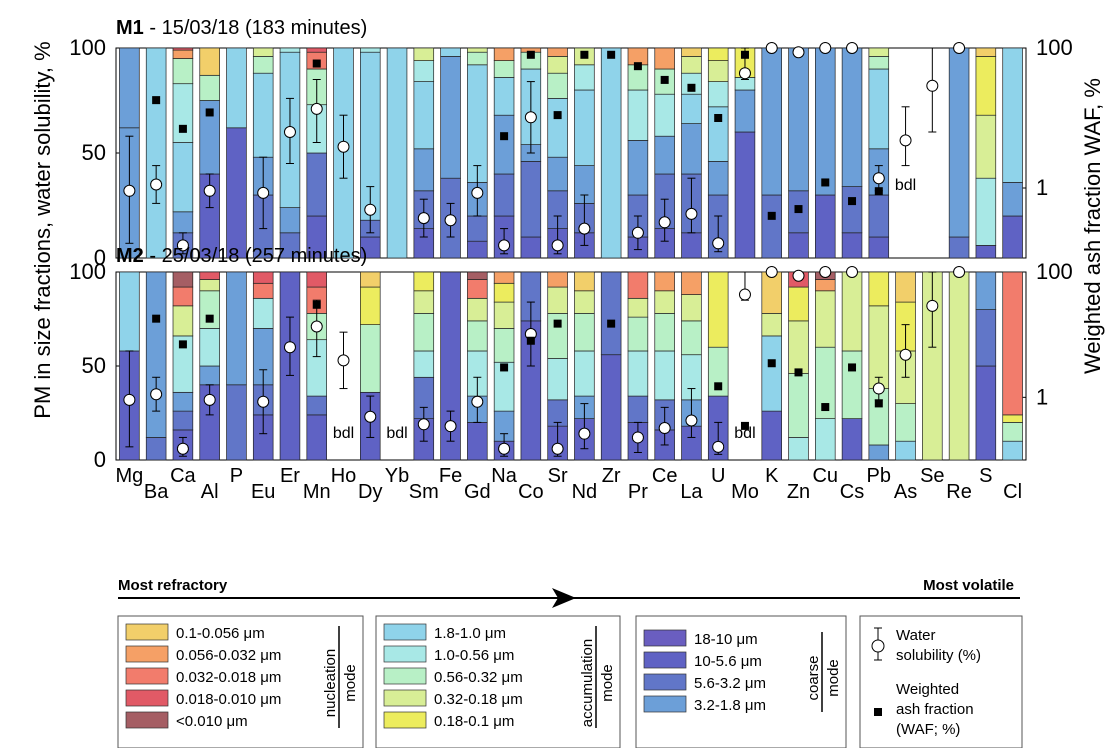 This screenshot has width=1116, height=748. Describe the element at coordinates (935, 709) in the screenshot. I see `legend-waf-label: ash fraction` at that location.